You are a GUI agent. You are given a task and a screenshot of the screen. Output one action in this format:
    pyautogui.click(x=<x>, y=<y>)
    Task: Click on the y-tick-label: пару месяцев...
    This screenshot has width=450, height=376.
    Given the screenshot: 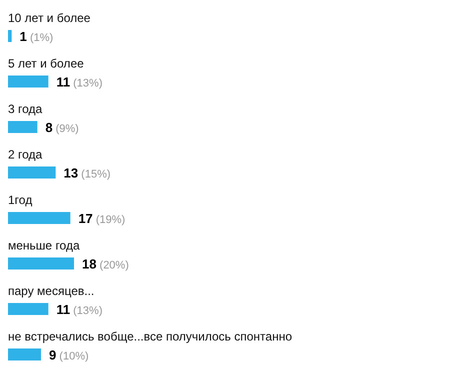 What is the action you would take?
    pyautogui.click(x=51, y=291)
    